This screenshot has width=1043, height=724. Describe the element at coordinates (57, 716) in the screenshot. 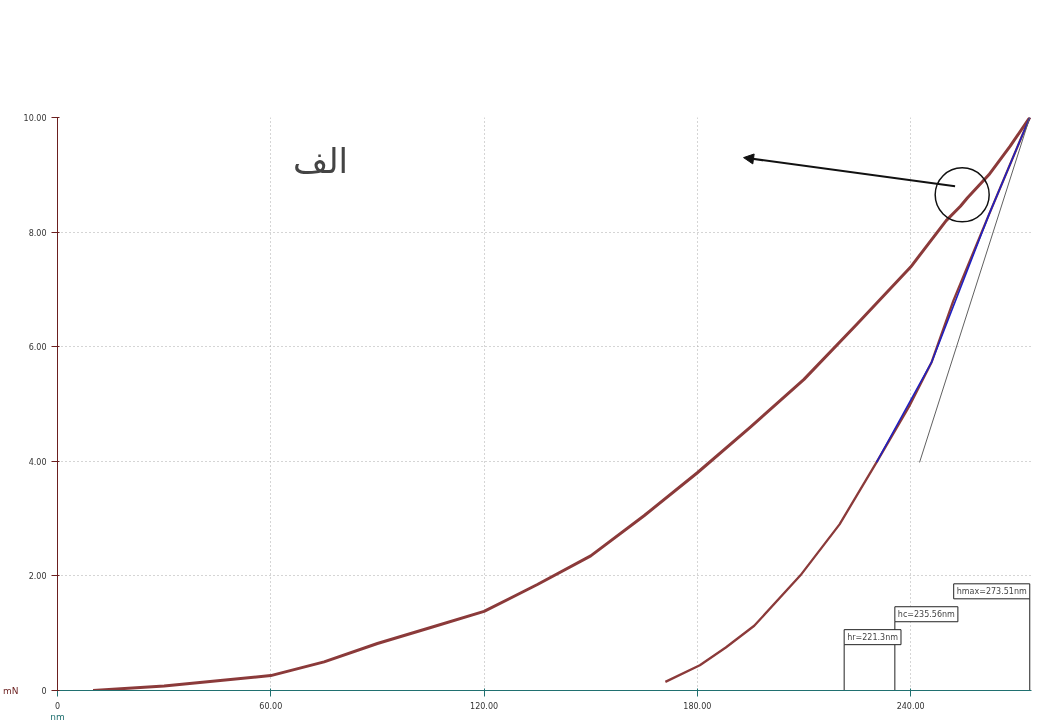

I see `x-axis-title: nm` at that location.